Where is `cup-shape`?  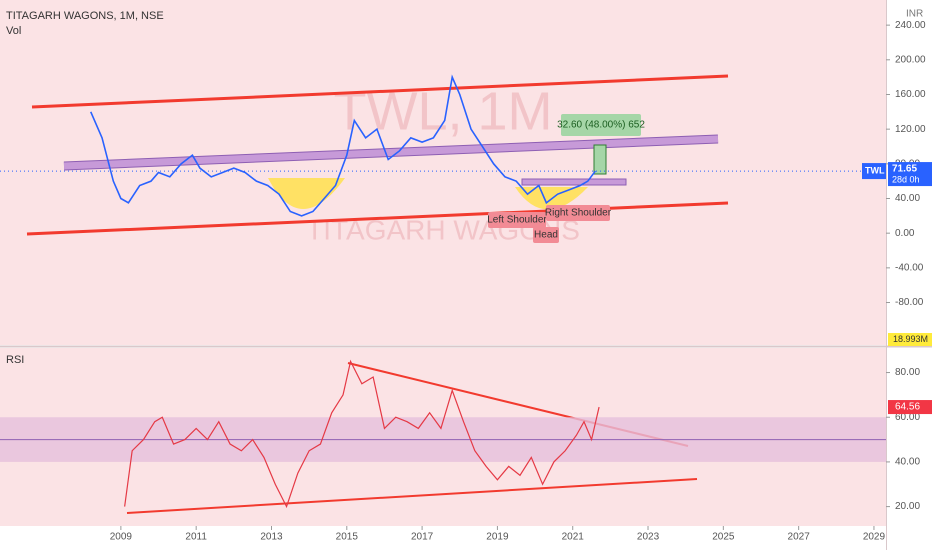
cup-shape is located at coordinates (306, 193).